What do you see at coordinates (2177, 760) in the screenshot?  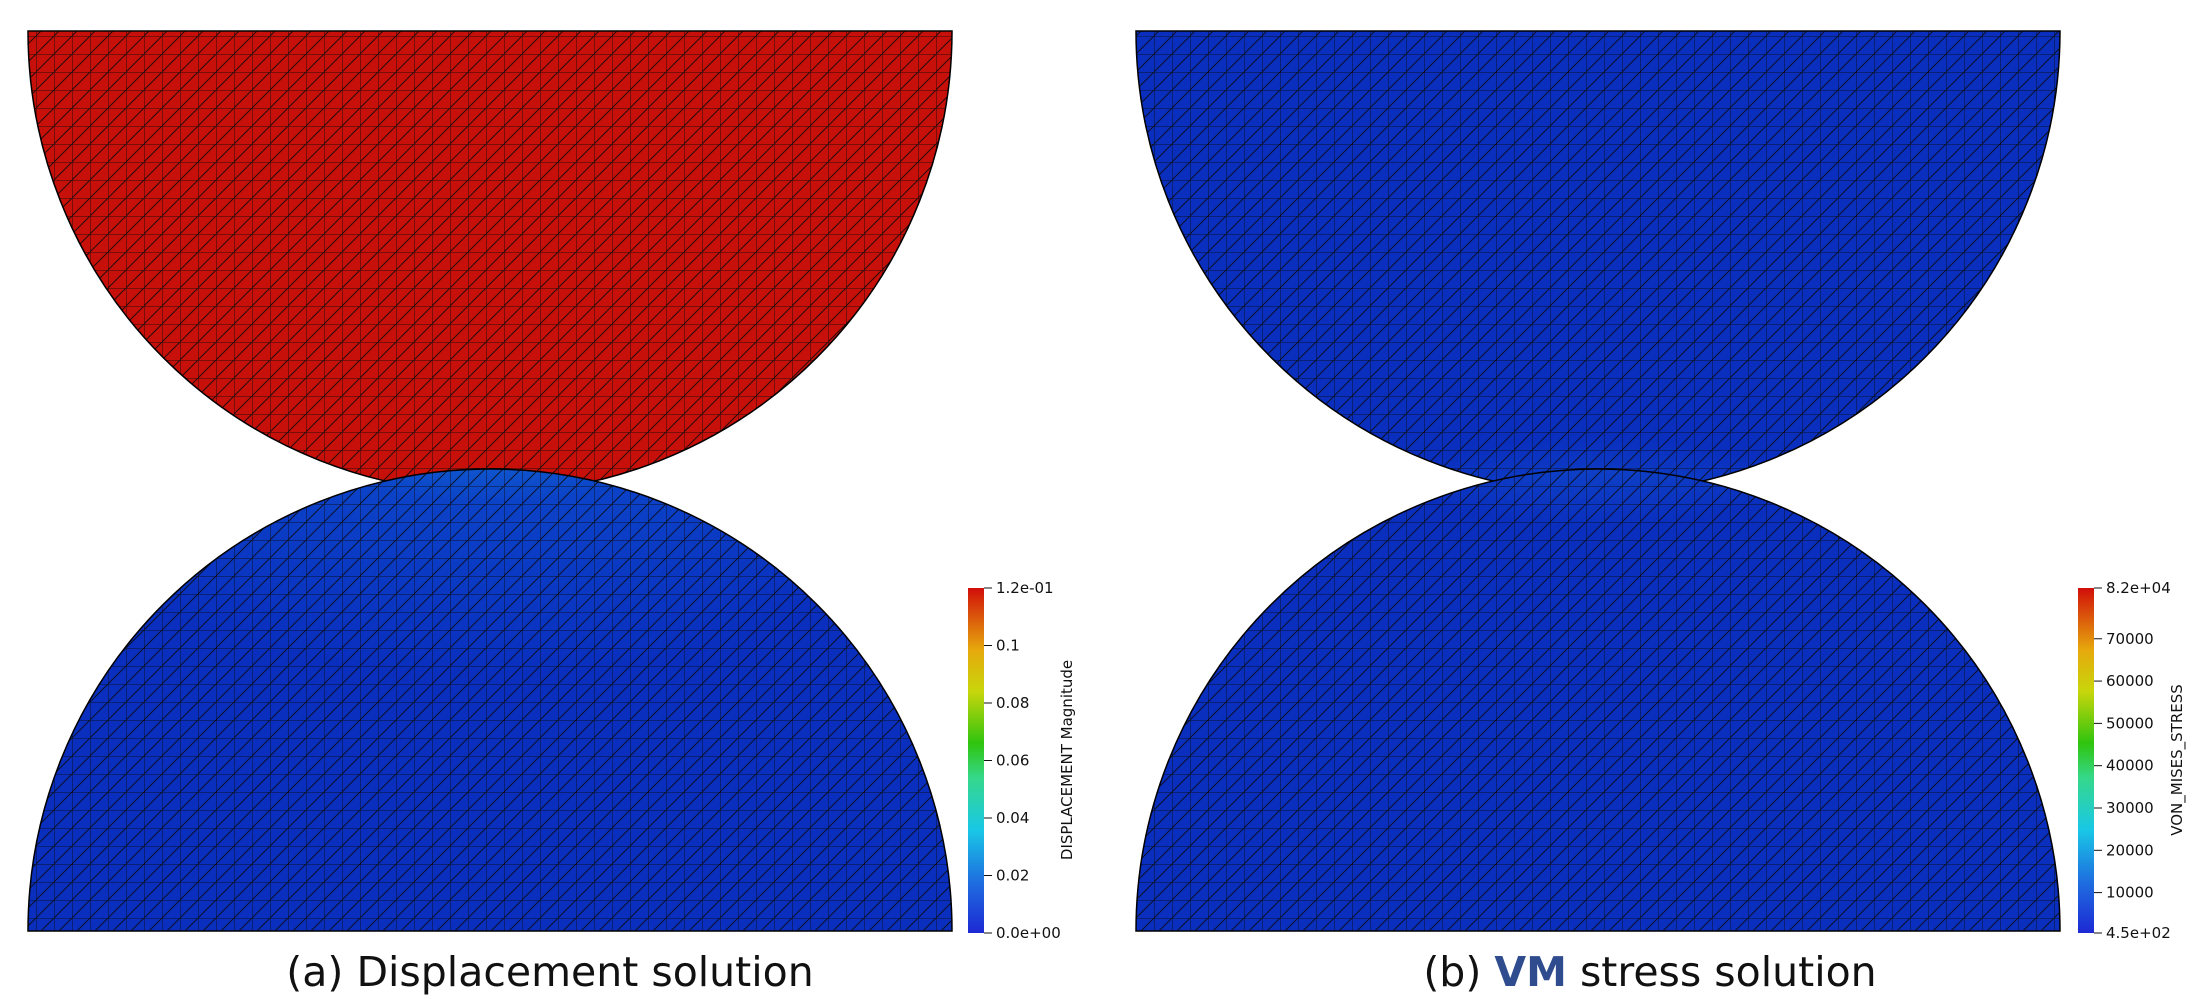 I see `colorbar-title: VON_MISES_STRESS` at bounding box center [2177, 760].